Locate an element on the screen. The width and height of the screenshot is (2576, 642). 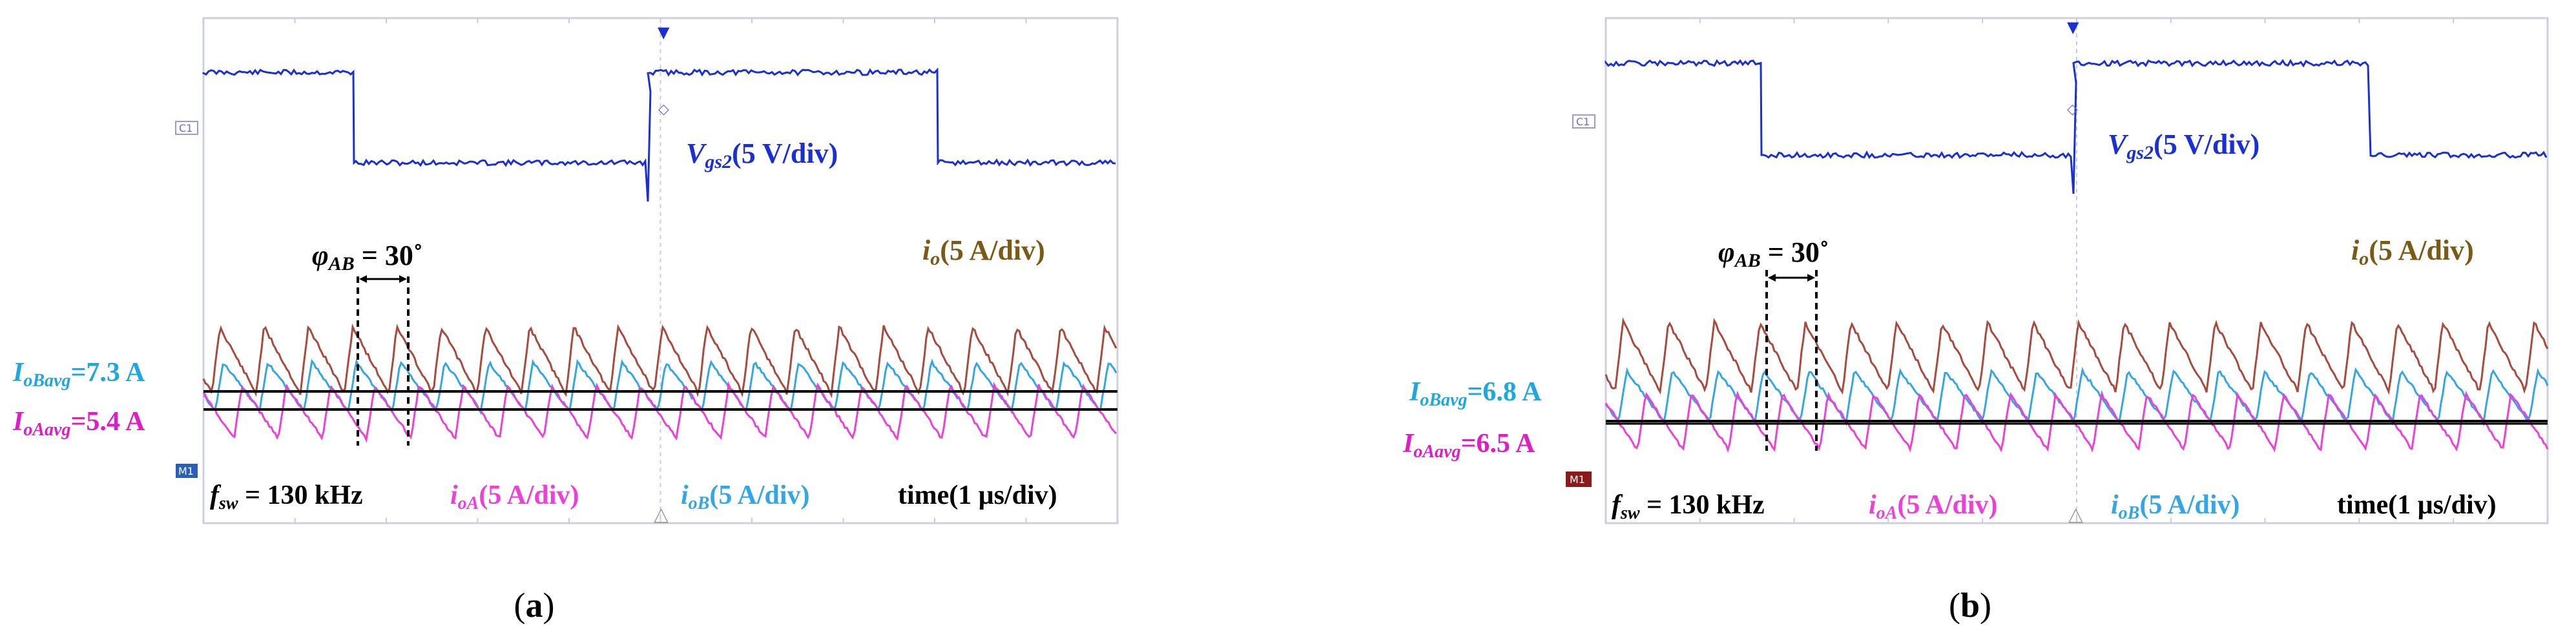
io-trace is located at coordinates (2077, 356).